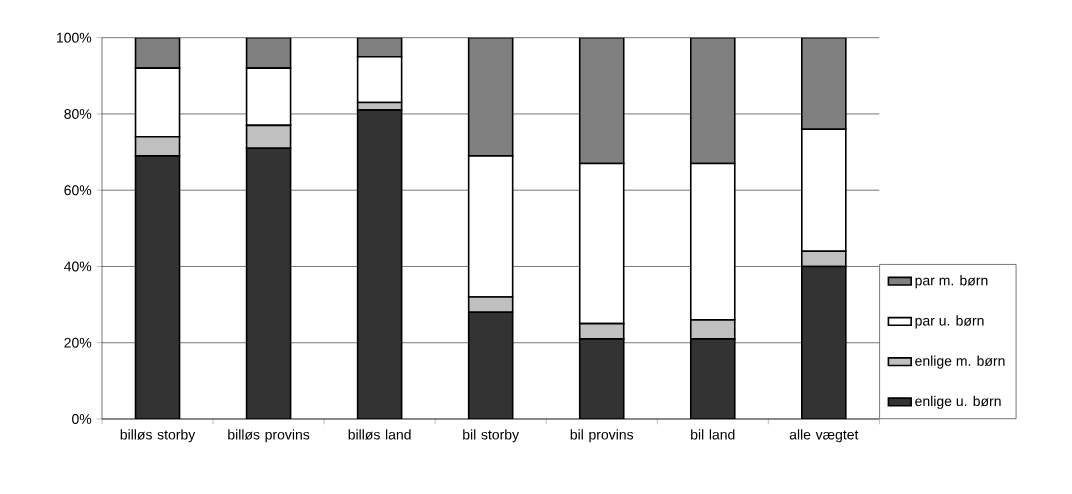 Image resolution: width=1072 pixels, height=494 pixels. Describe the element at coordinates (951, 282) in the screenshot. I see `legend-label: par m. børn` at that location.